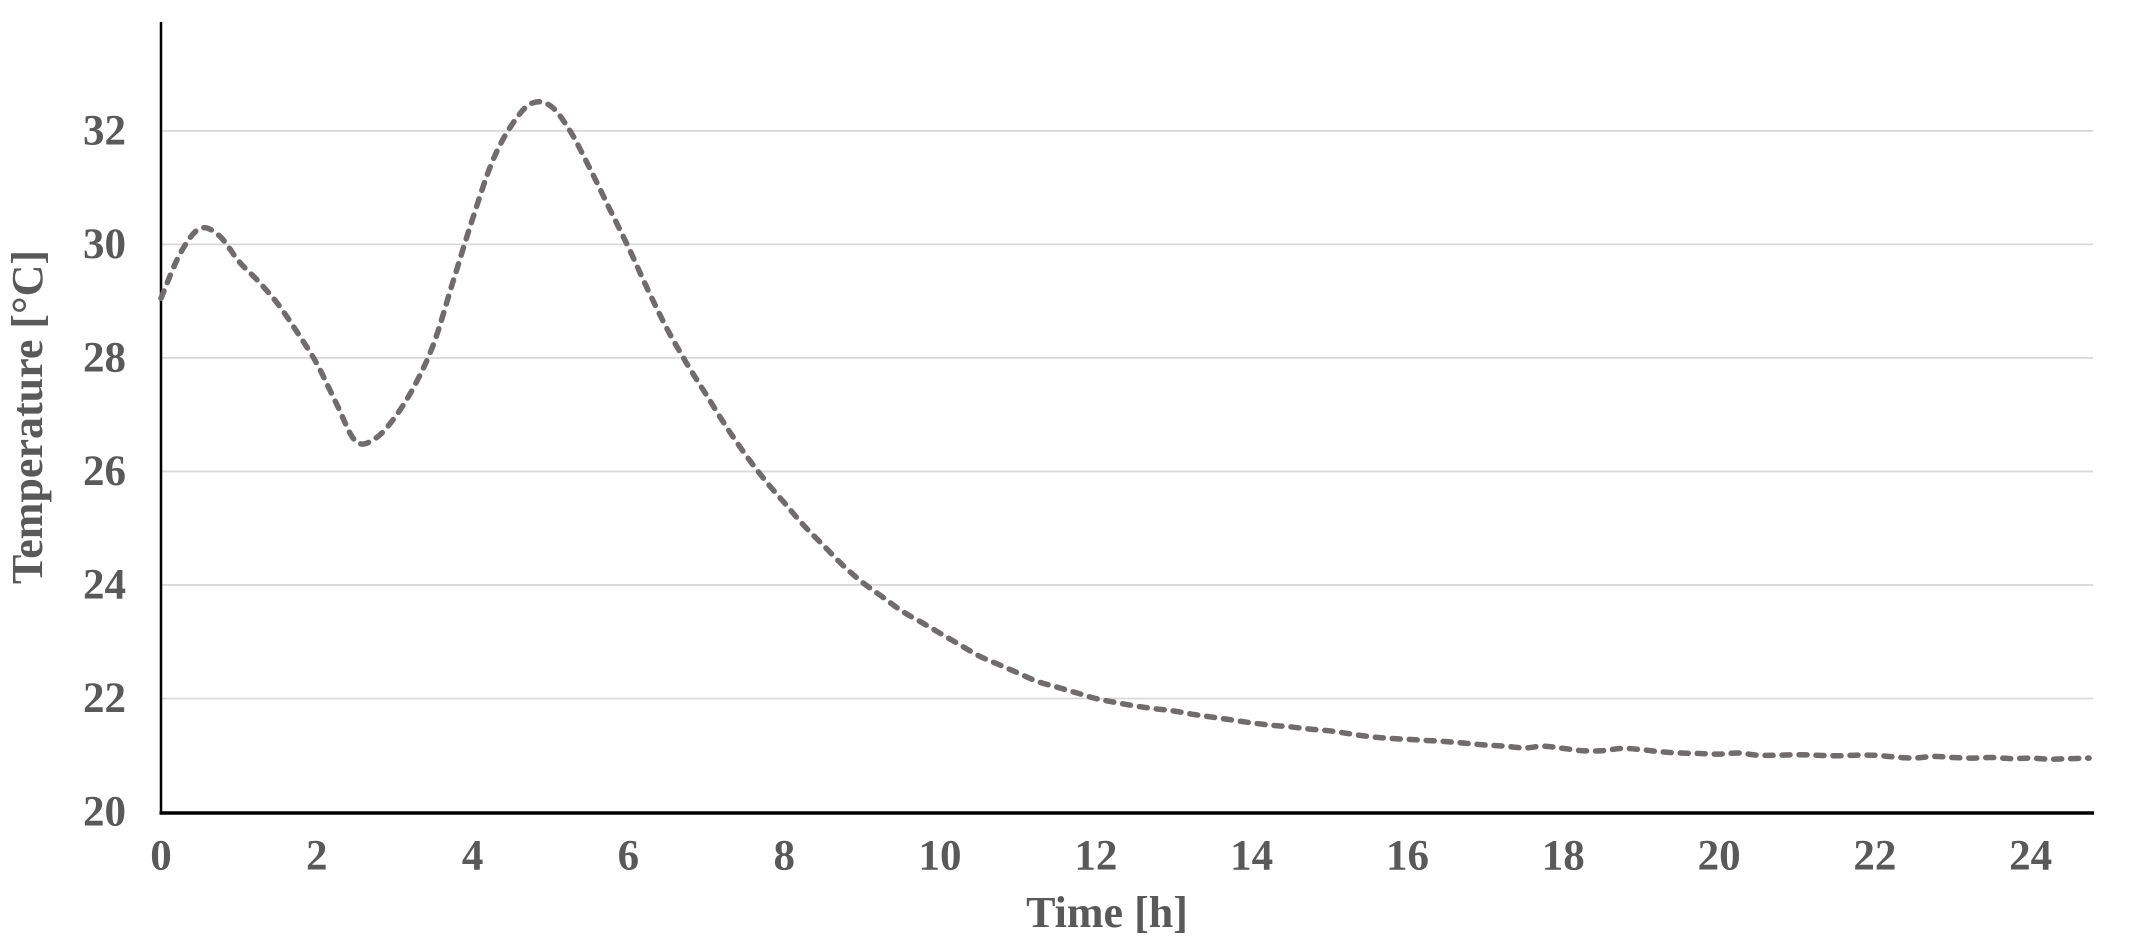 This screenshot has height=941, width=2129. Describe the element at coordinates (104, 244) in the screenshot. I see `y-tick-label: 30` at that location.